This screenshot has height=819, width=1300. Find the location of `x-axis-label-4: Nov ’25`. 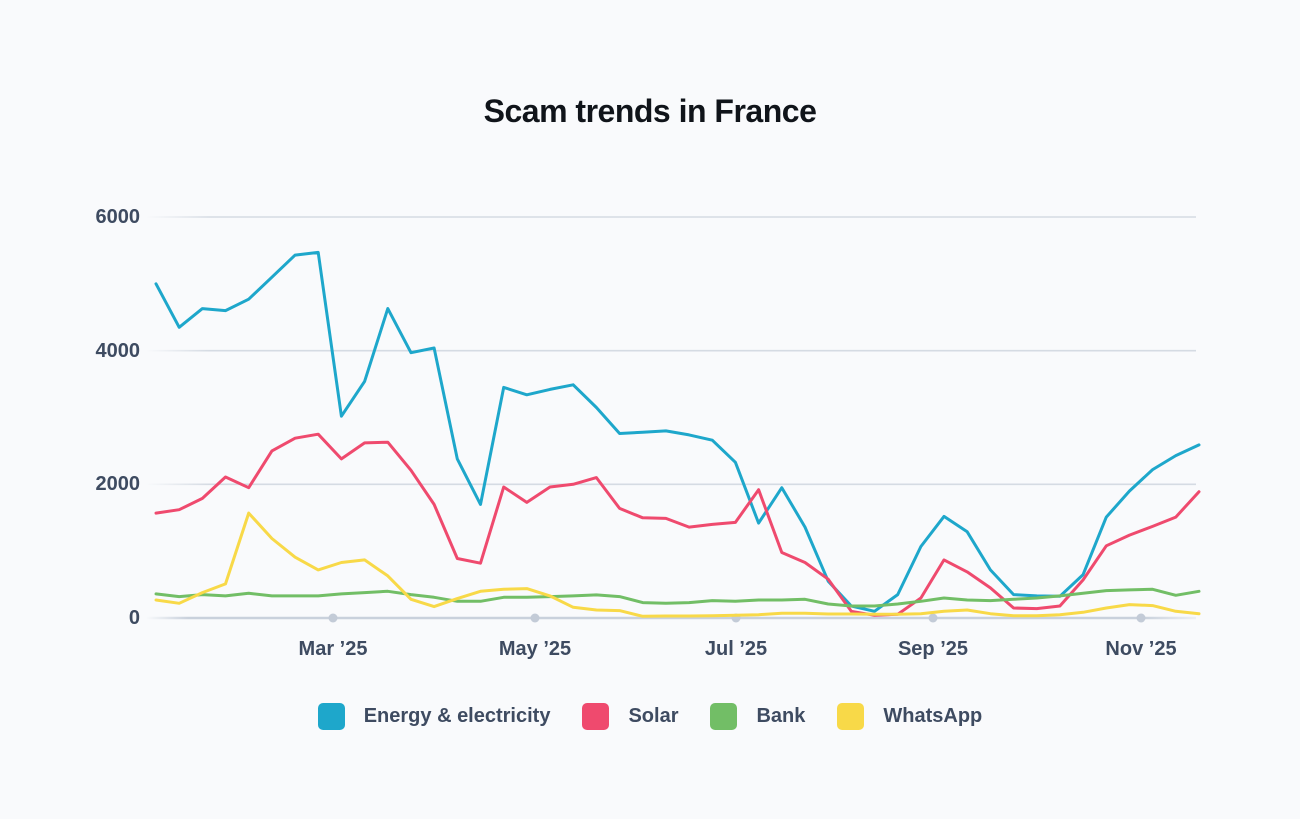

x-axis-label-4: Nov ’25 is located at coordinates (1141, 649).